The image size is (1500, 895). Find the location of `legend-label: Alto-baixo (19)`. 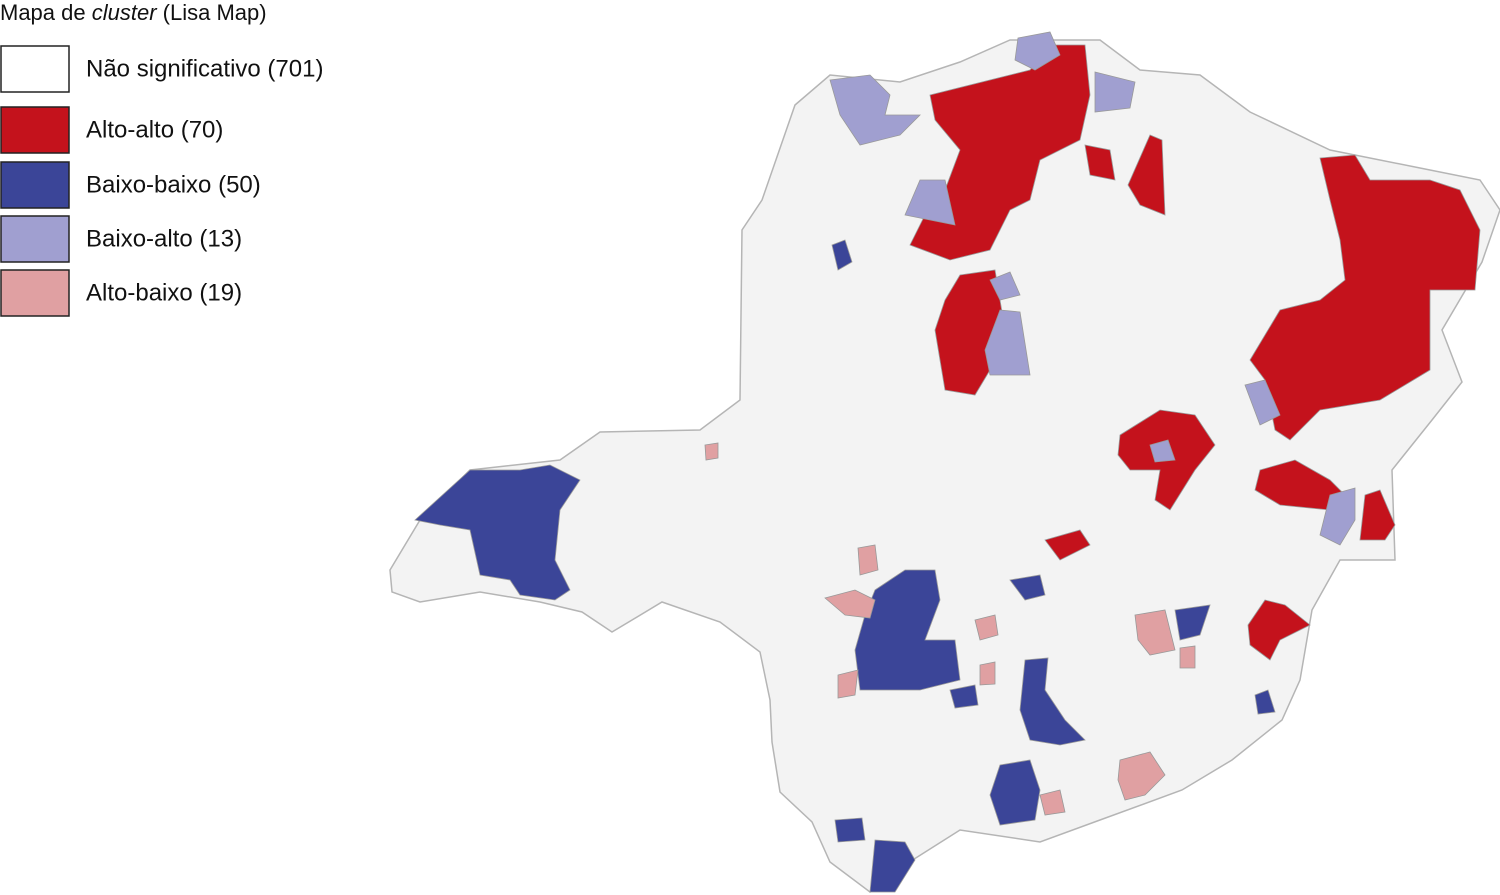

legend-label: Alto-baixo (19) is located at coordinates (164, 292).